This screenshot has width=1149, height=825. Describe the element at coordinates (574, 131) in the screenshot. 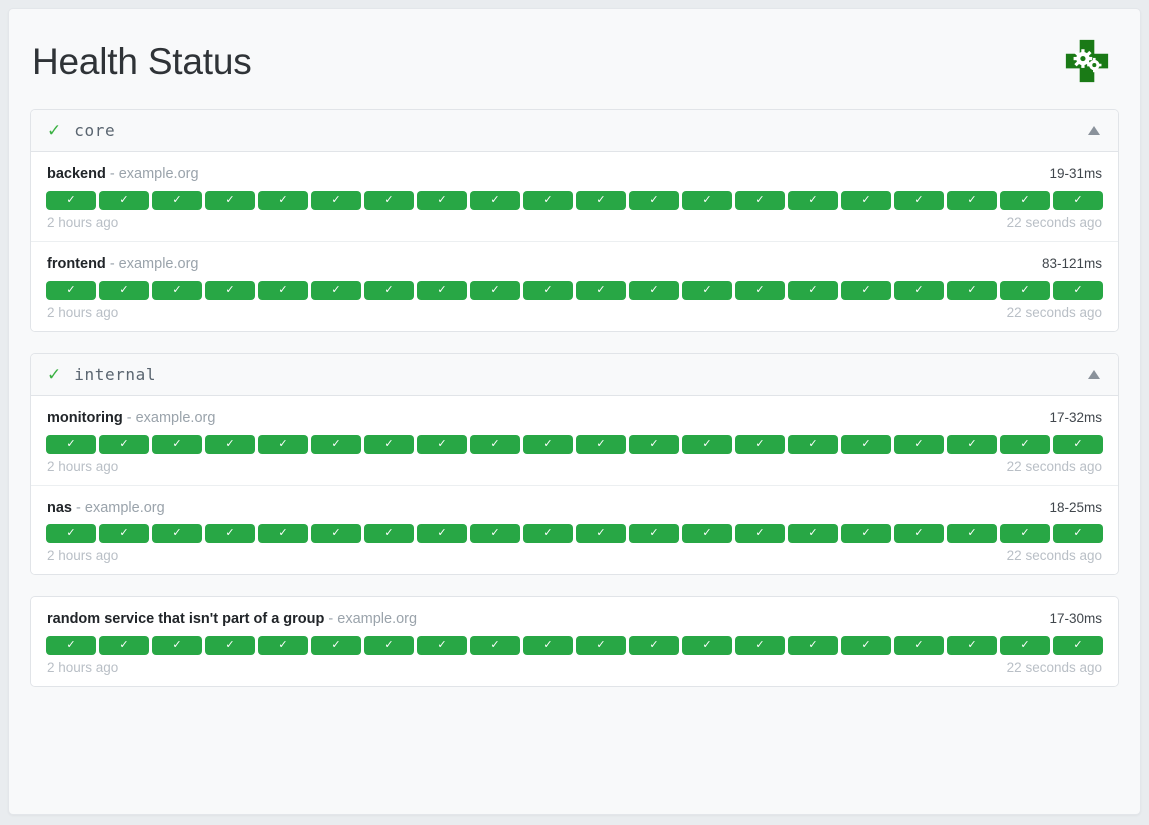

I see `group-header-core: ✓ core` at that location.